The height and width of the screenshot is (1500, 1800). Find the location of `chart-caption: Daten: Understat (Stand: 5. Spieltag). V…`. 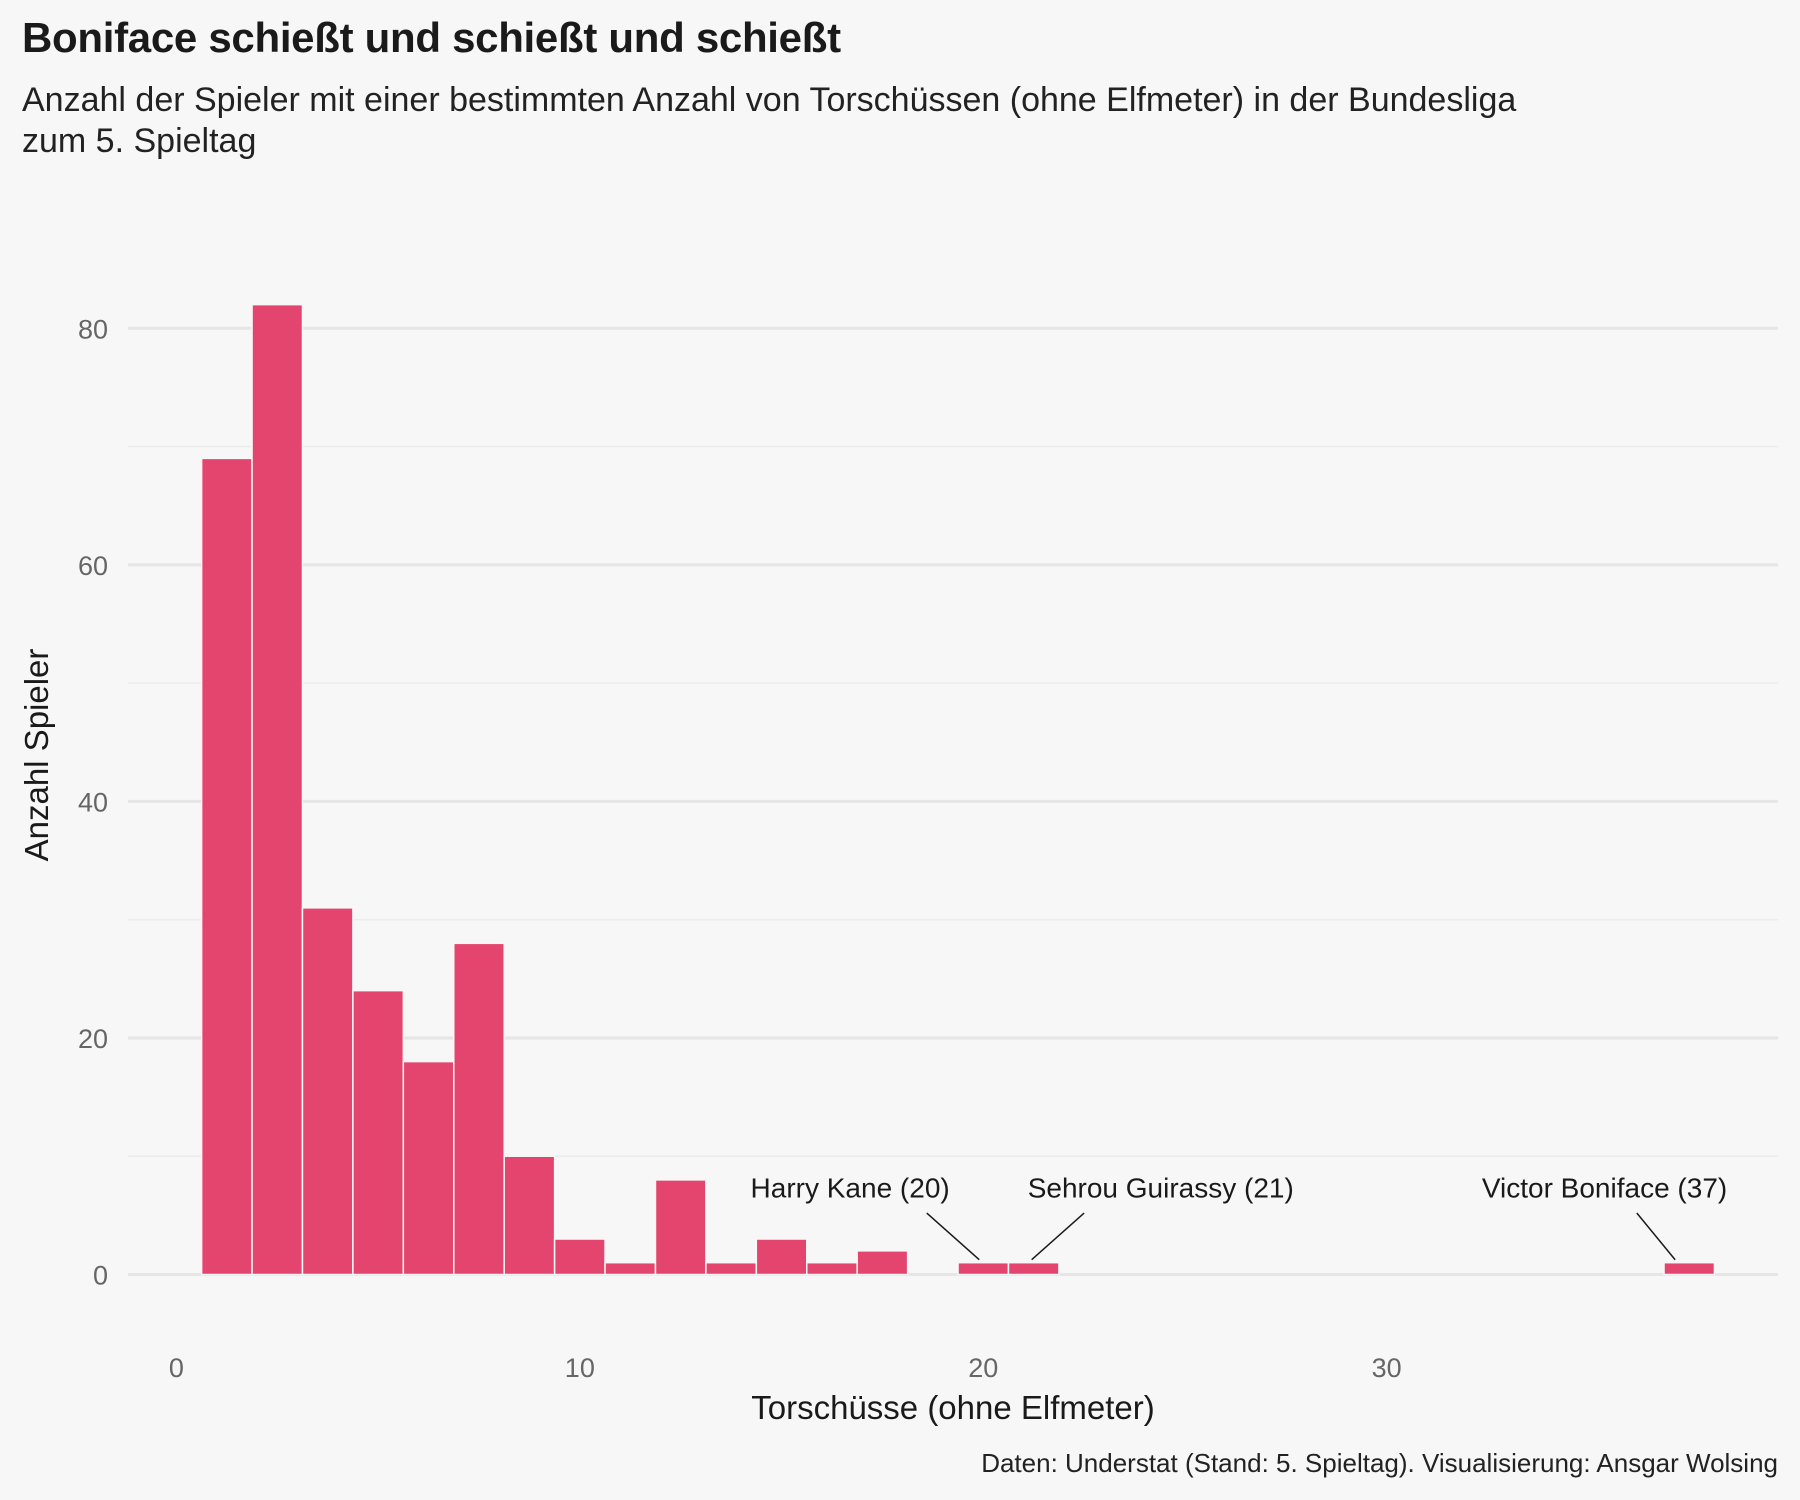

chart-caption: Daten: Understat (Stand: 5. Spieltag). V… is located at coordinates (1379, 1463).